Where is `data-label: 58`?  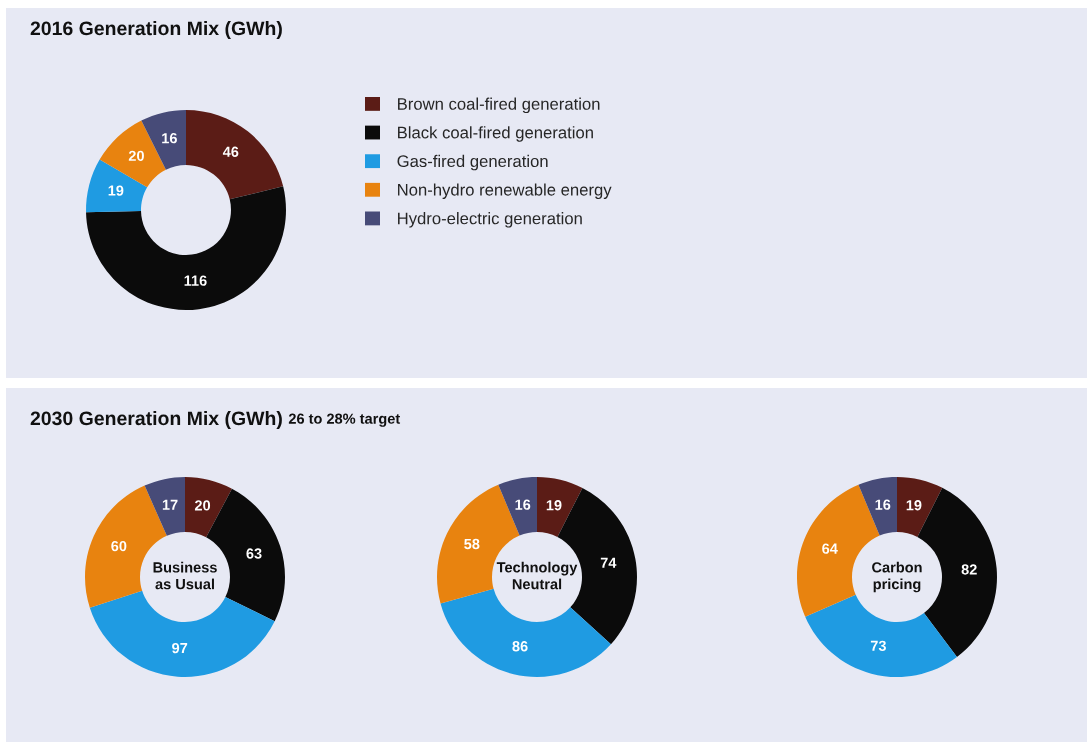
data-label: 58 is located at coordinates (472, 544).